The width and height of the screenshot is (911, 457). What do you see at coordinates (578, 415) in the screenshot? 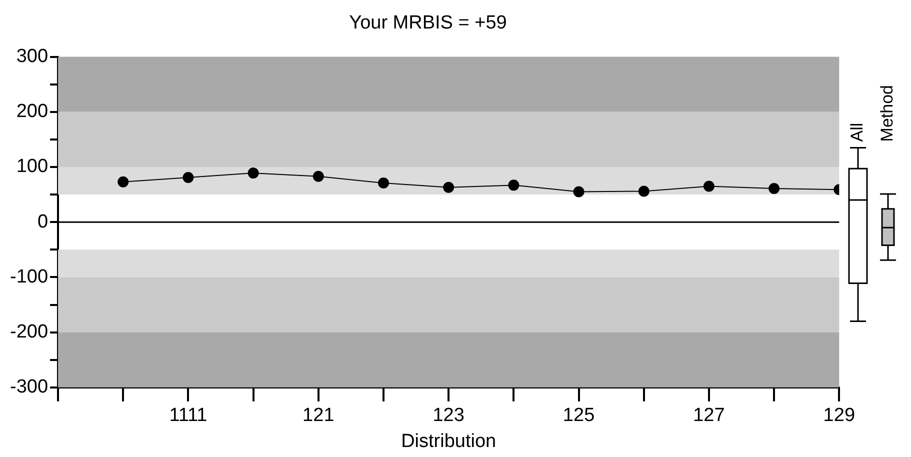
I see `x-tick-label: 125` at bounding box center [578, 415].